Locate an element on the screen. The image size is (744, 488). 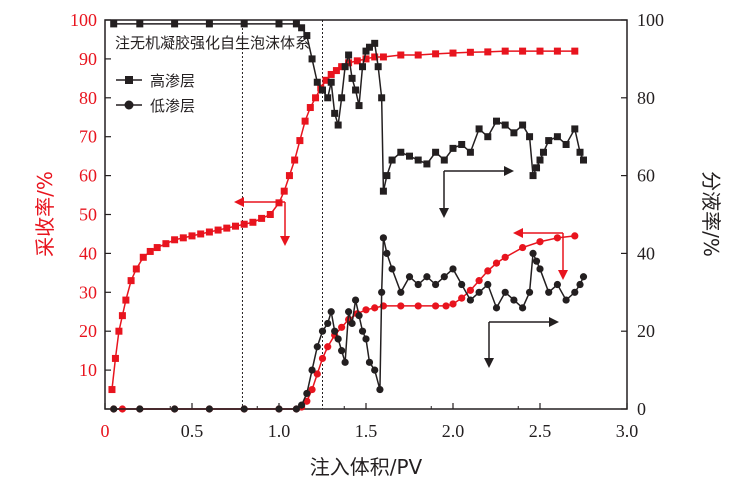
y-right-tick-label: 0 is located at coordinates (641, 409).